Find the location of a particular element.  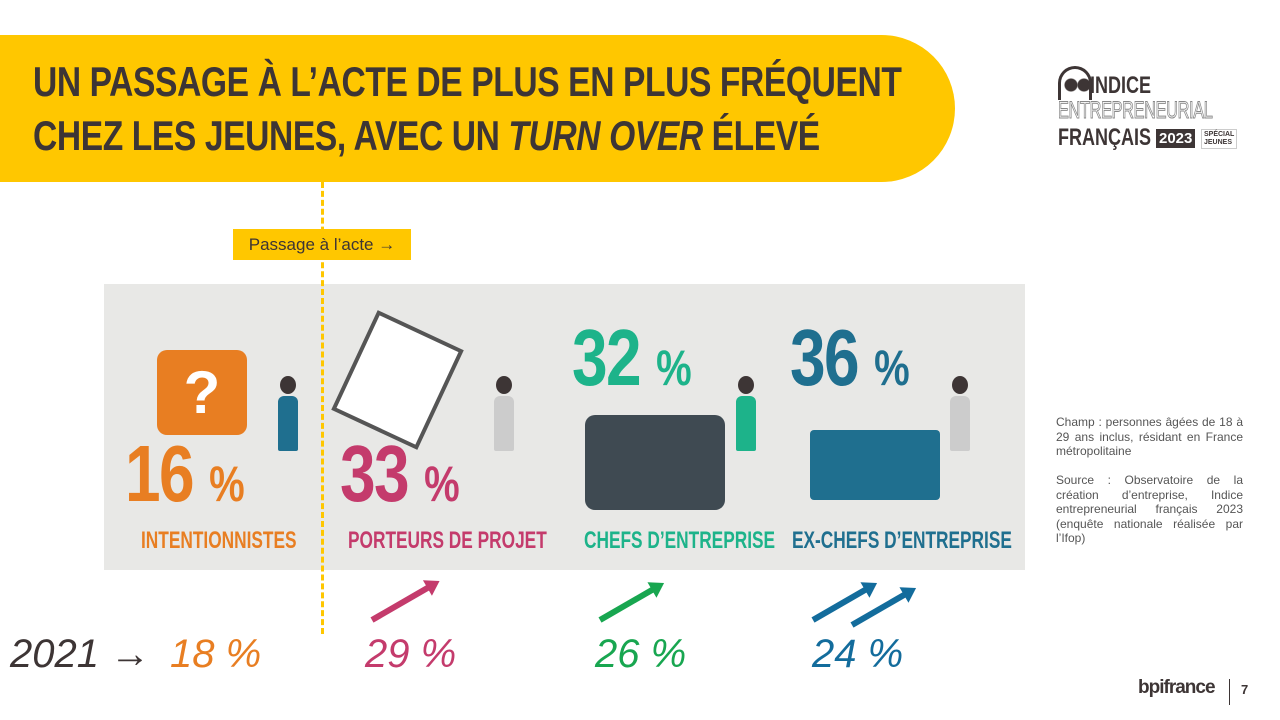

stat-chefs: 32 % is located at coordinates (632, 358).